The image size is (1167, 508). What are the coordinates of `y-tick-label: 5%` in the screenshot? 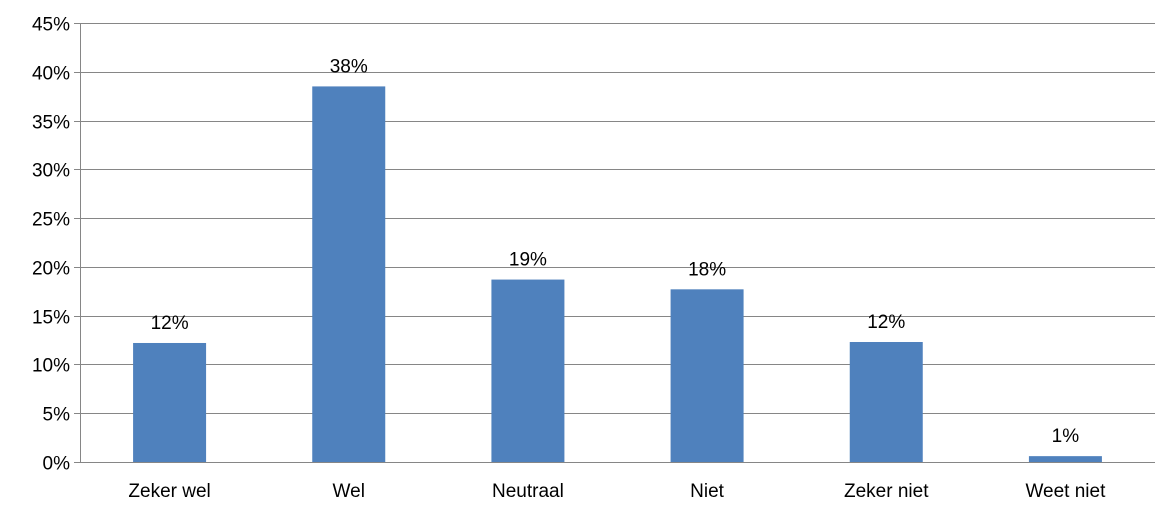 It's located at (57, 415).